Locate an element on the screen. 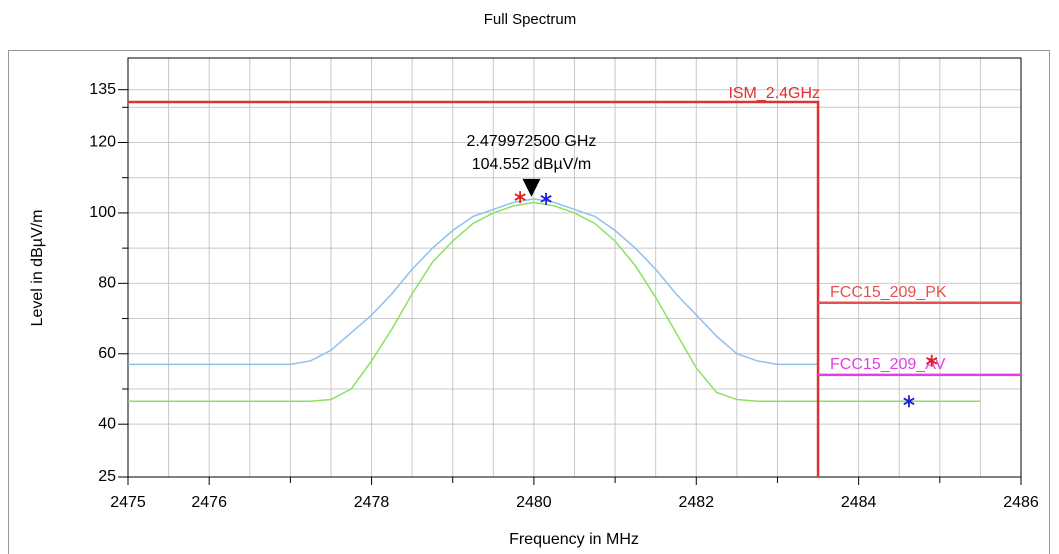 This screenshot has height=554, width=1059. limit-label: ISM_2.4GHz is located at coordinates (774, 93).